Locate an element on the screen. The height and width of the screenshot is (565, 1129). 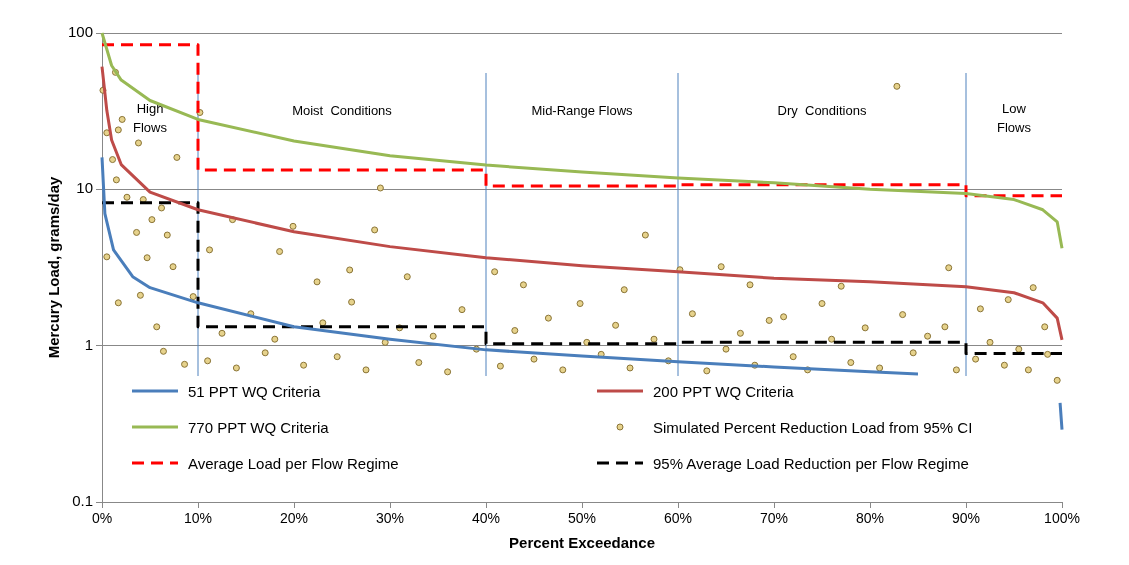
annotation: Dry Conditions is located at coordinates (822, 110).